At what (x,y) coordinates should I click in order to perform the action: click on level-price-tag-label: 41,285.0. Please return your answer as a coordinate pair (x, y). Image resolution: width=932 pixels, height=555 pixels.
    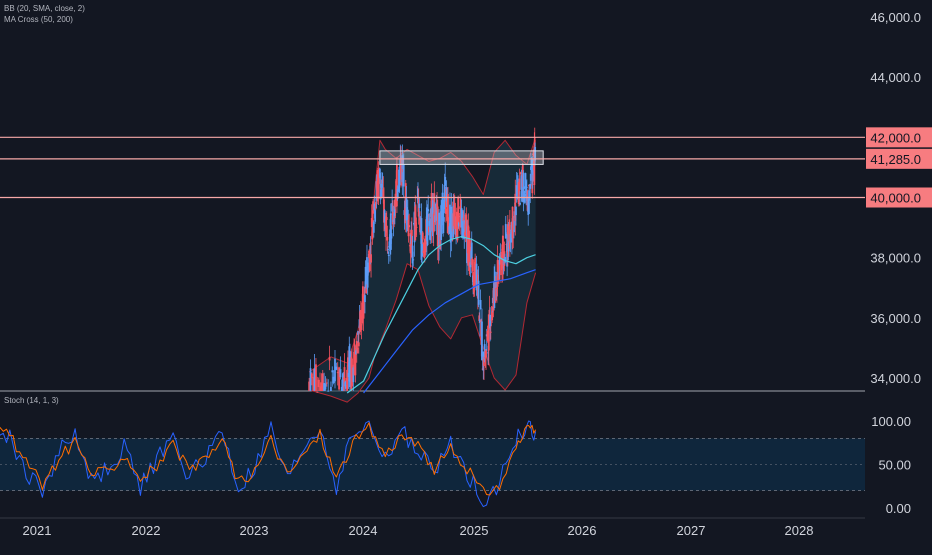
    Looking at the image, I should click on (895, 159).